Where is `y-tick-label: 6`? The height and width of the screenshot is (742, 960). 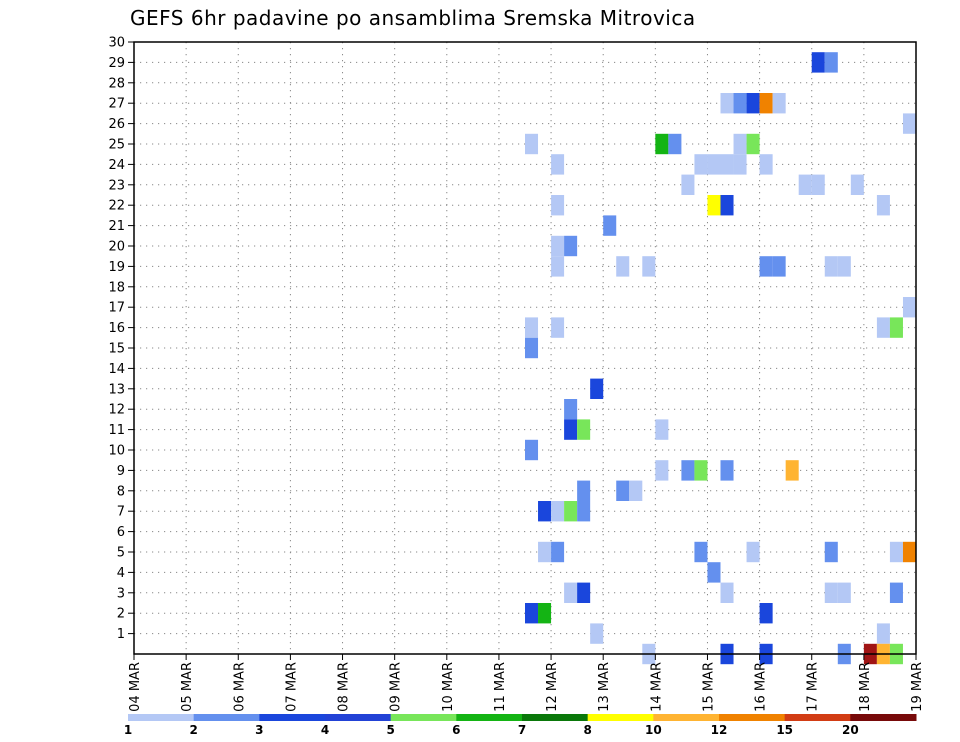
y-tick-label: 6 is located at coordinates (121, 532).